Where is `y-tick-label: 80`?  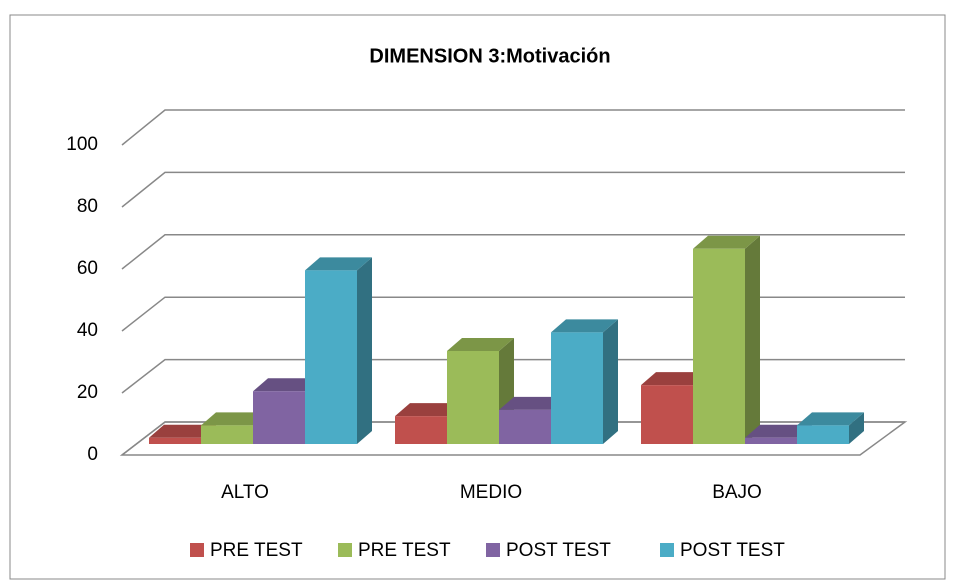
y-tick-label: 80 is located at coordinates (87, 206).